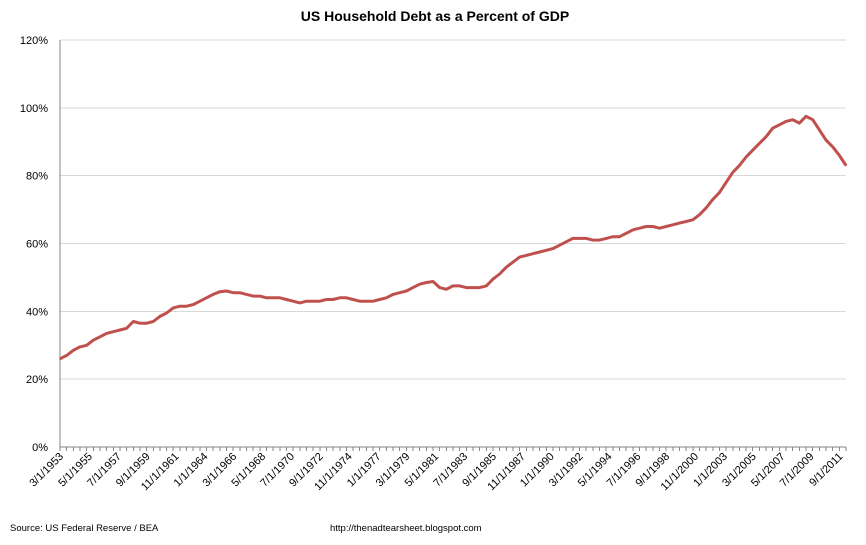 This screenshot has height=545, width=866. Describe the element at coordinates (37, 177) in the screenshot. I see `y-tick-label: 80%` at that location.